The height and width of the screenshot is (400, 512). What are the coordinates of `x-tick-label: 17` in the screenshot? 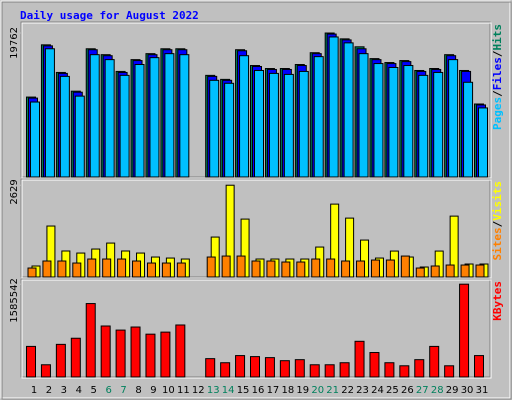 It's located at (273, 390).